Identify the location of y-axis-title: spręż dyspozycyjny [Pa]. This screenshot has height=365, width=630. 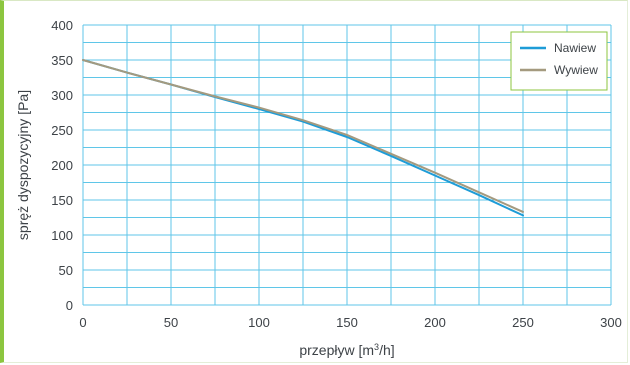
(23, 165).